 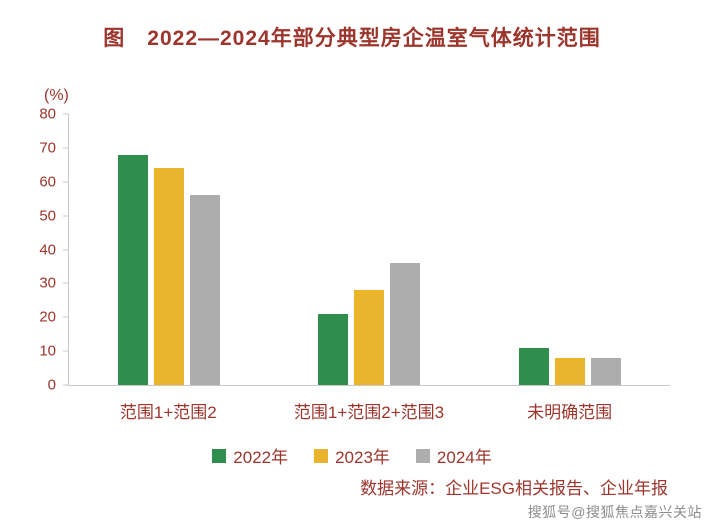 I want to click on y-tick-label: 80, so click(x=47, y=114).